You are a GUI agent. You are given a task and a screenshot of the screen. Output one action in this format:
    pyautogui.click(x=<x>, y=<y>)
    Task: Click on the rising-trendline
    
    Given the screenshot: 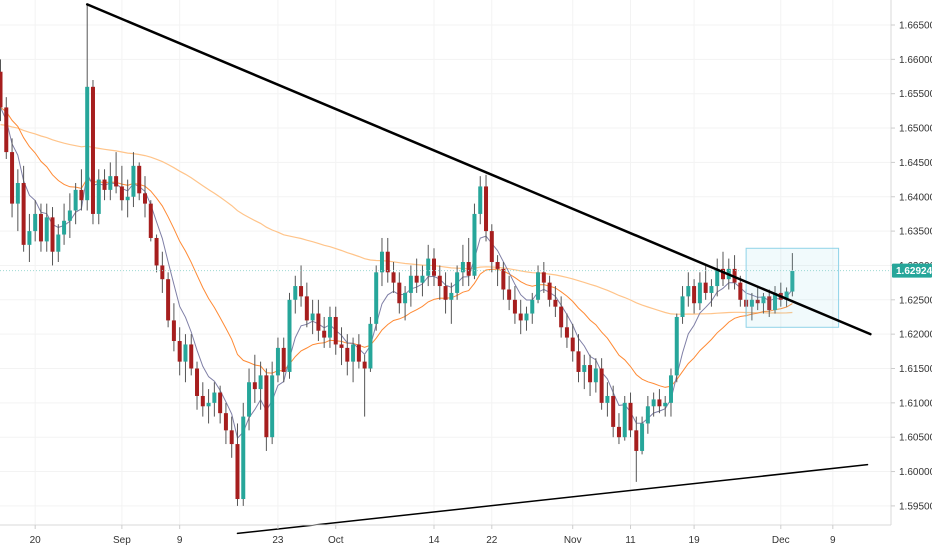 What is the action you would take?
    pyautogui.click(x=552, y=499)
    